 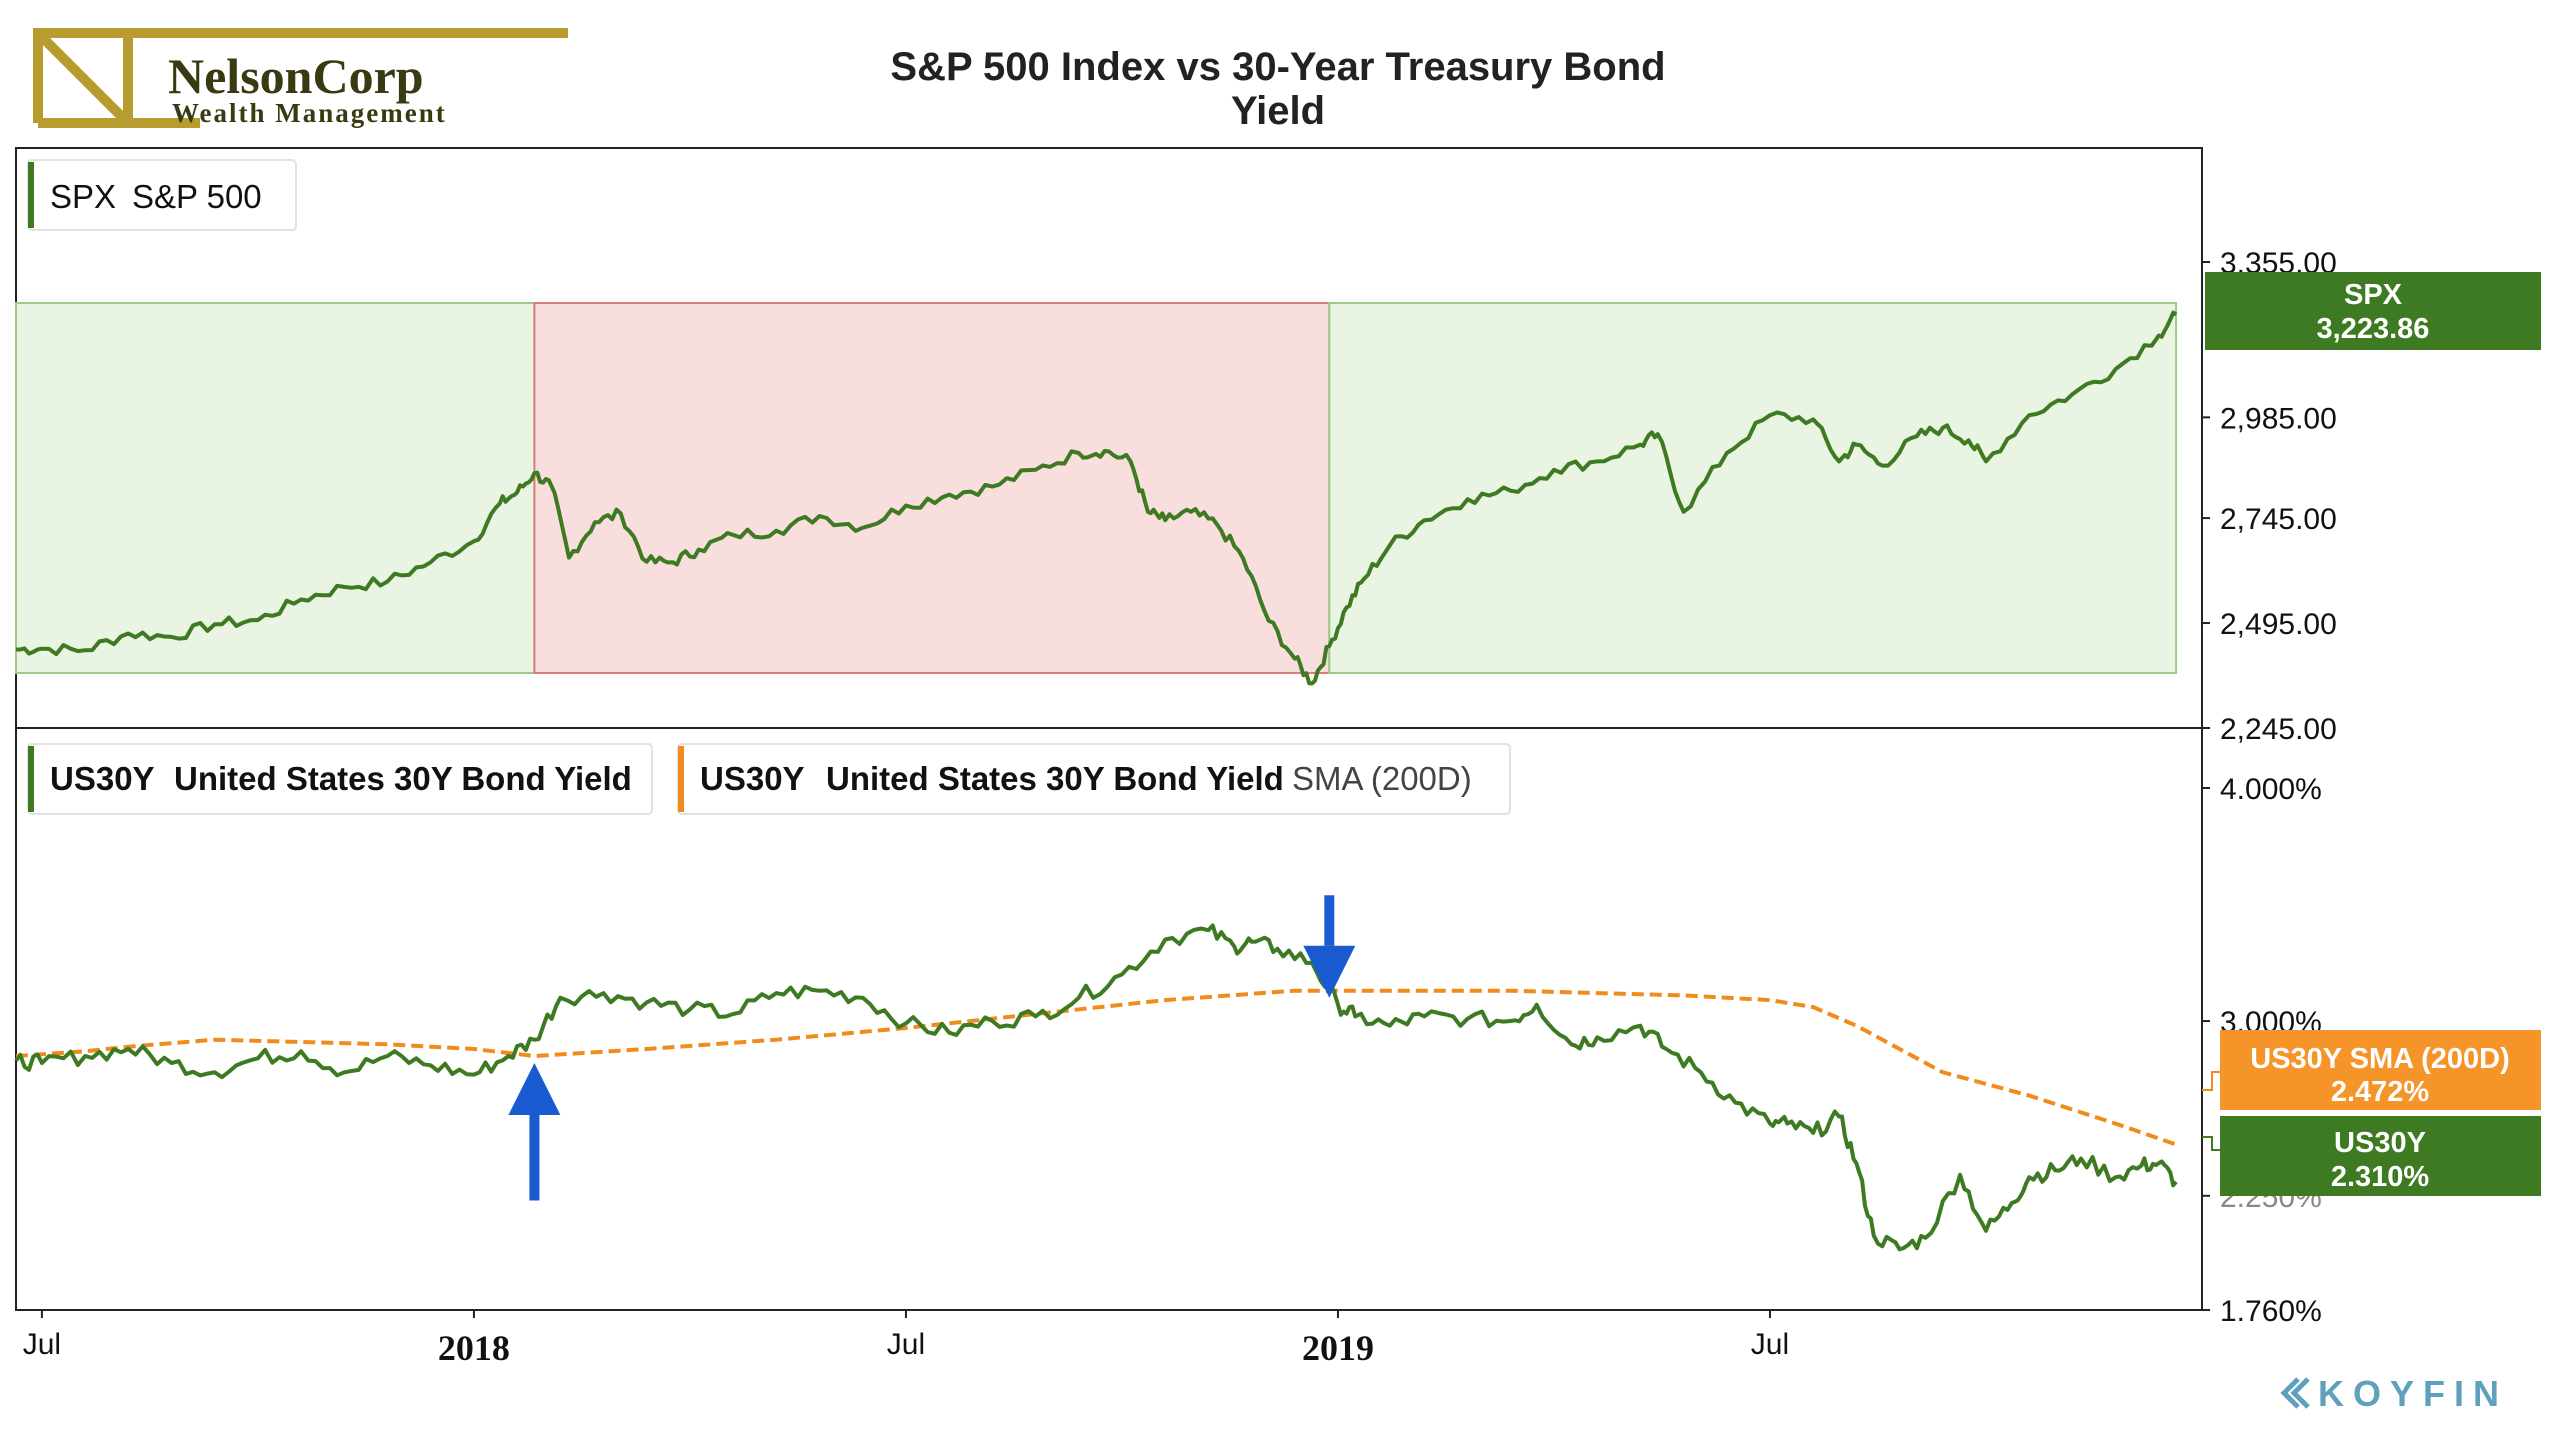 I want to click on highlight-zone-correction, so click(x=932, y=488).